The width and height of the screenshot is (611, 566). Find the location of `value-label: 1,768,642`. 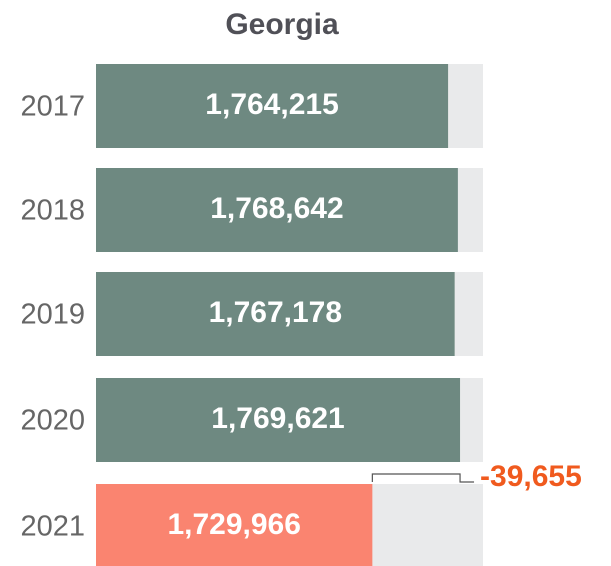

value-label: 1,768,642 is located at coordinates (276, 208).